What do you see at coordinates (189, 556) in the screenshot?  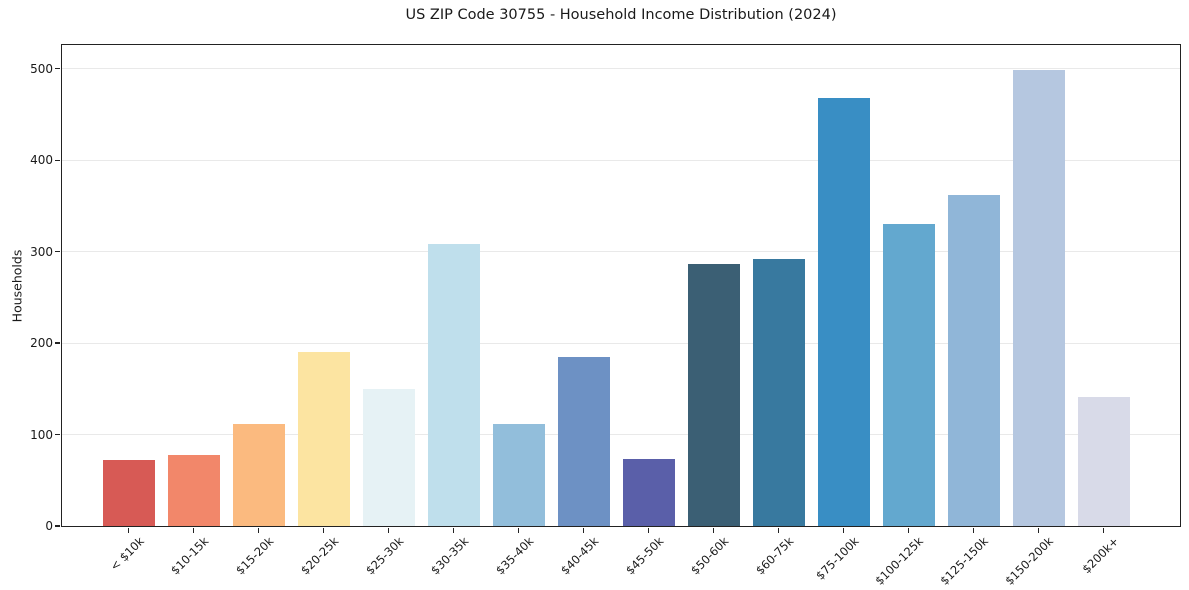 I see `x-tick-label: $10-15k` at bounding box center [189, 556].